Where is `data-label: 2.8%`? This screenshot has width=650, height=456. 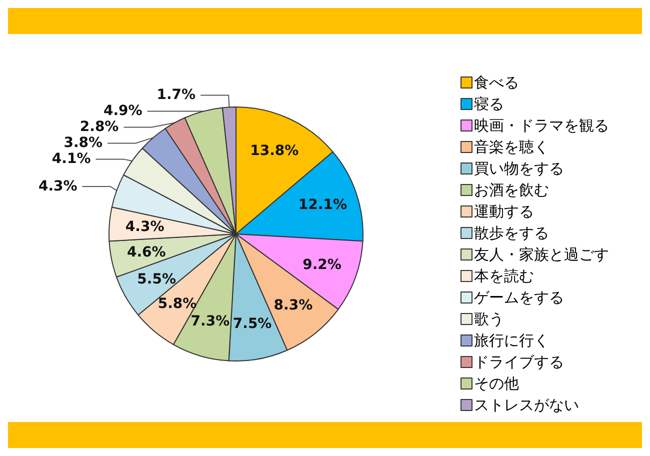
data-label: 2.8% is located at coordinates (99, 127).